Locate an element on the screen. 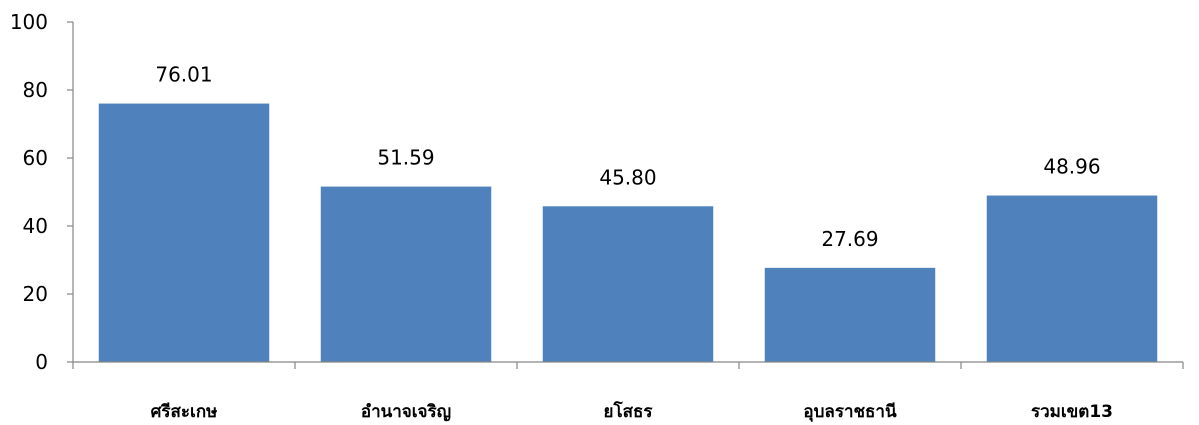  y-tick-label: 60 is located at coordinates (35, 158).